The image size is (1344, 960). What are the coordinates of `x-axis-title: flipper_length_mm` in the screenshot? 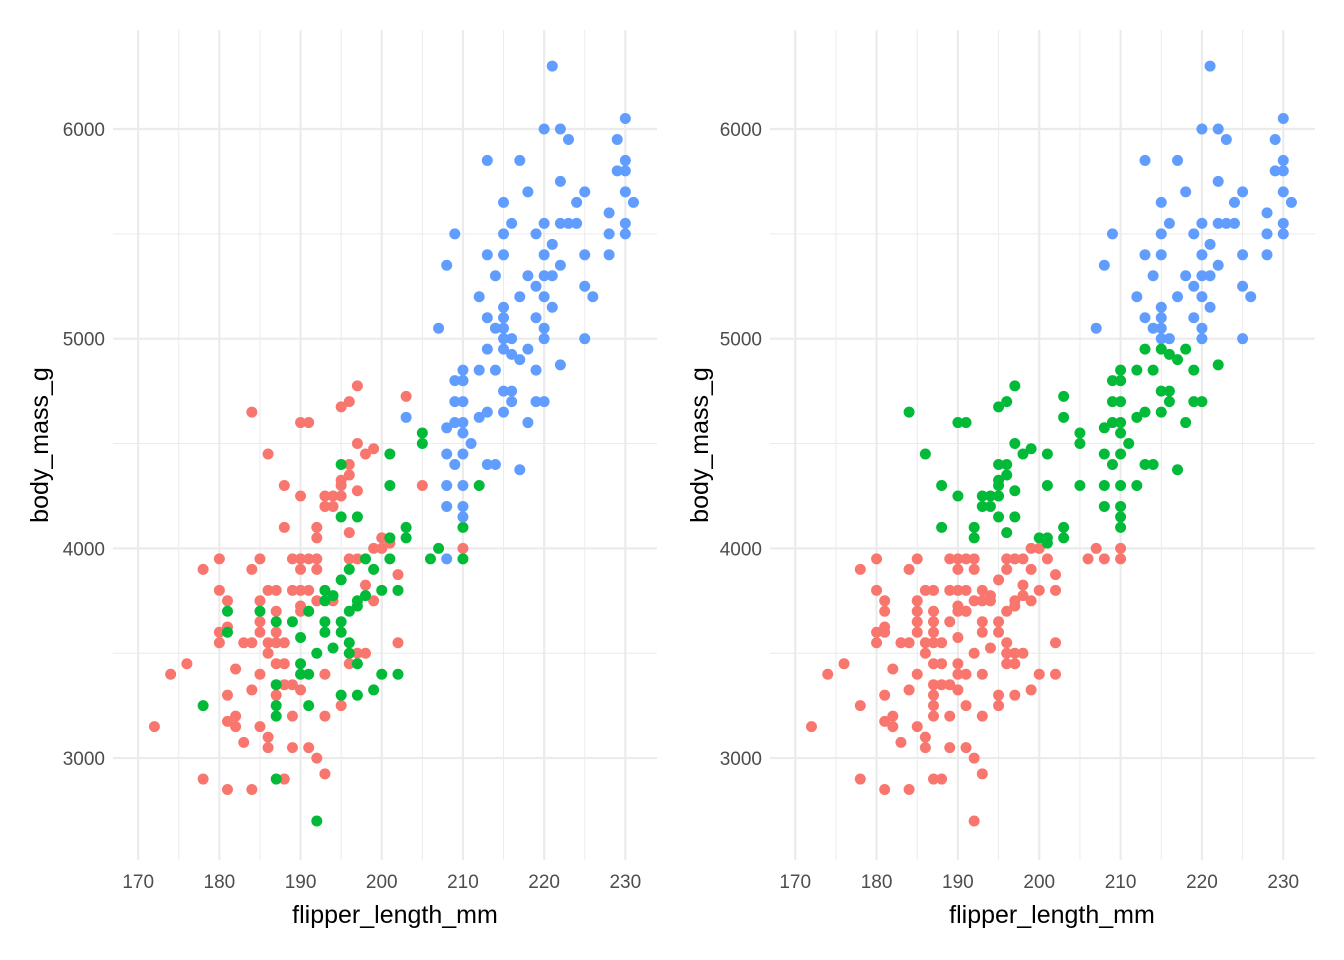 It's located at (1052, 915).